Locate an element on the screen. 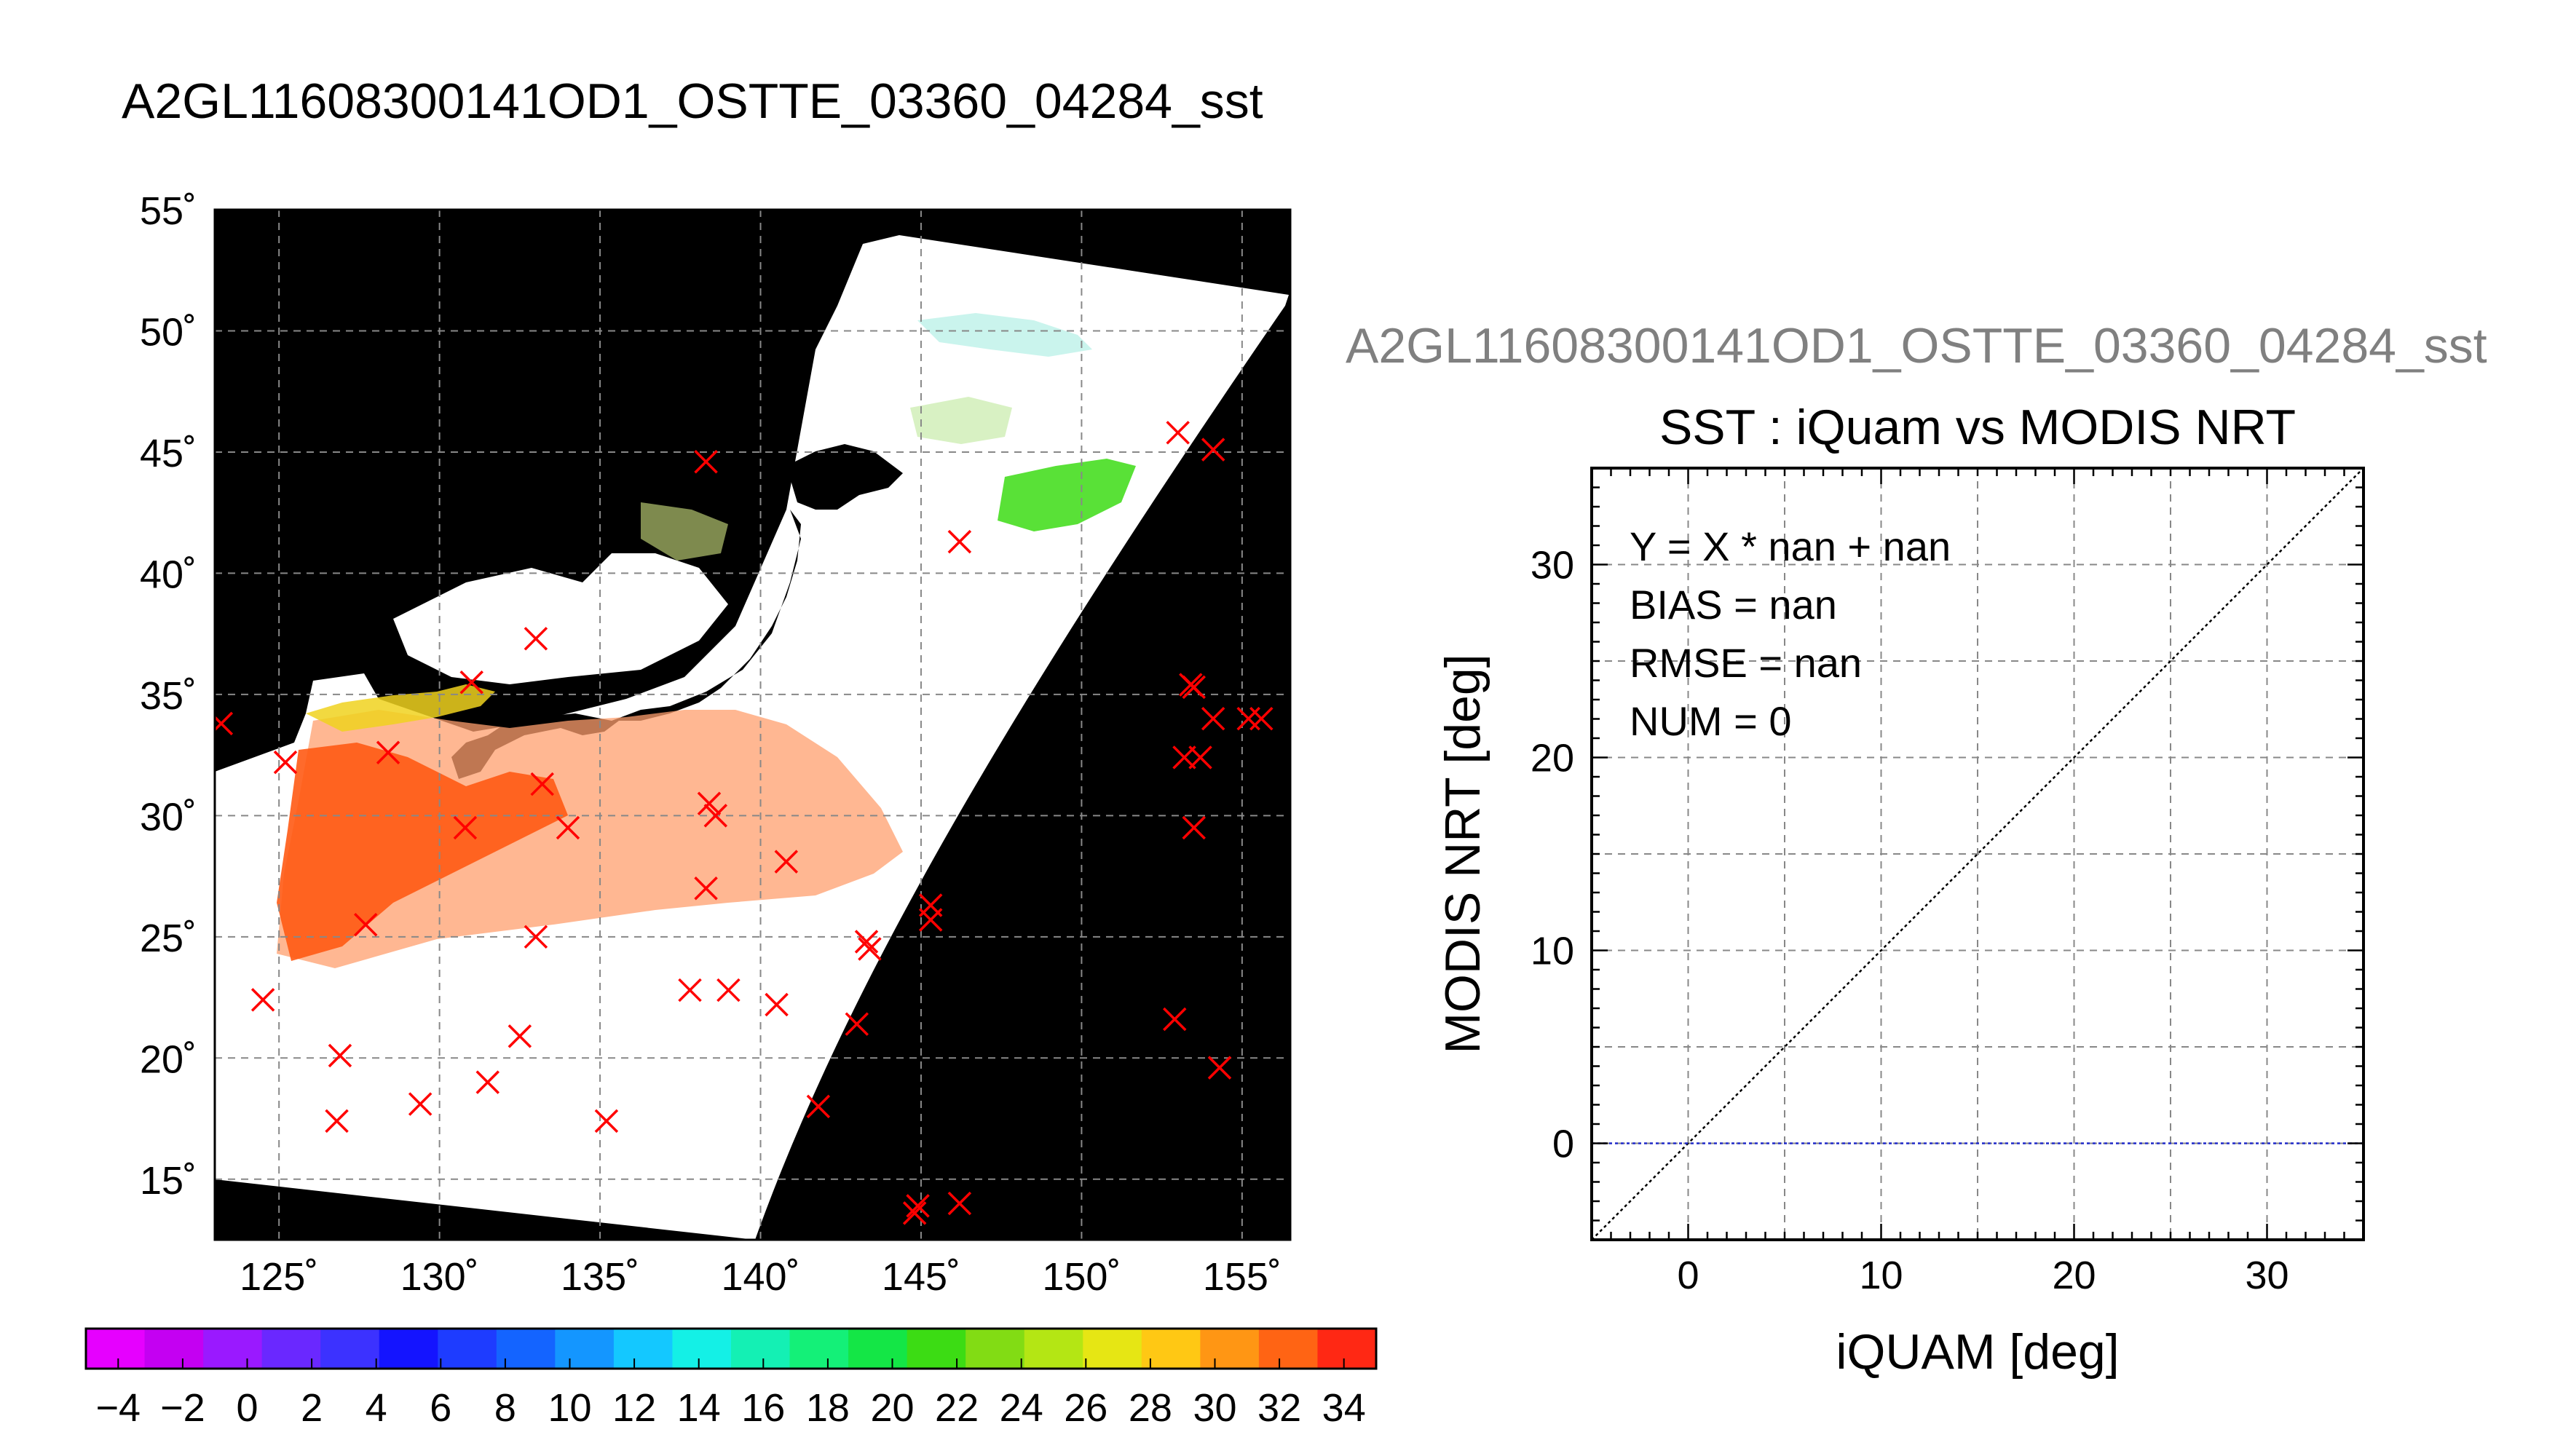 Image resolution: width=2555 pixels, height=1456 pixels. colorbar-label: 14 is located at coordinates (699, 1408).